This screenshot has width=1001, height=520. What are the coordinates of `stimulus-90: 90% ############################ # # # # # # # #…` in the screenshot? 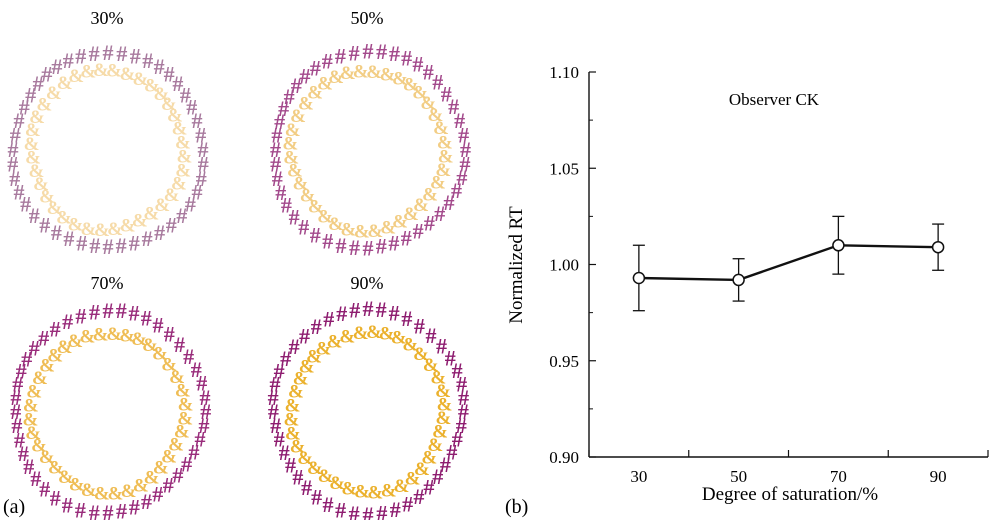 It's located at (369, 396).